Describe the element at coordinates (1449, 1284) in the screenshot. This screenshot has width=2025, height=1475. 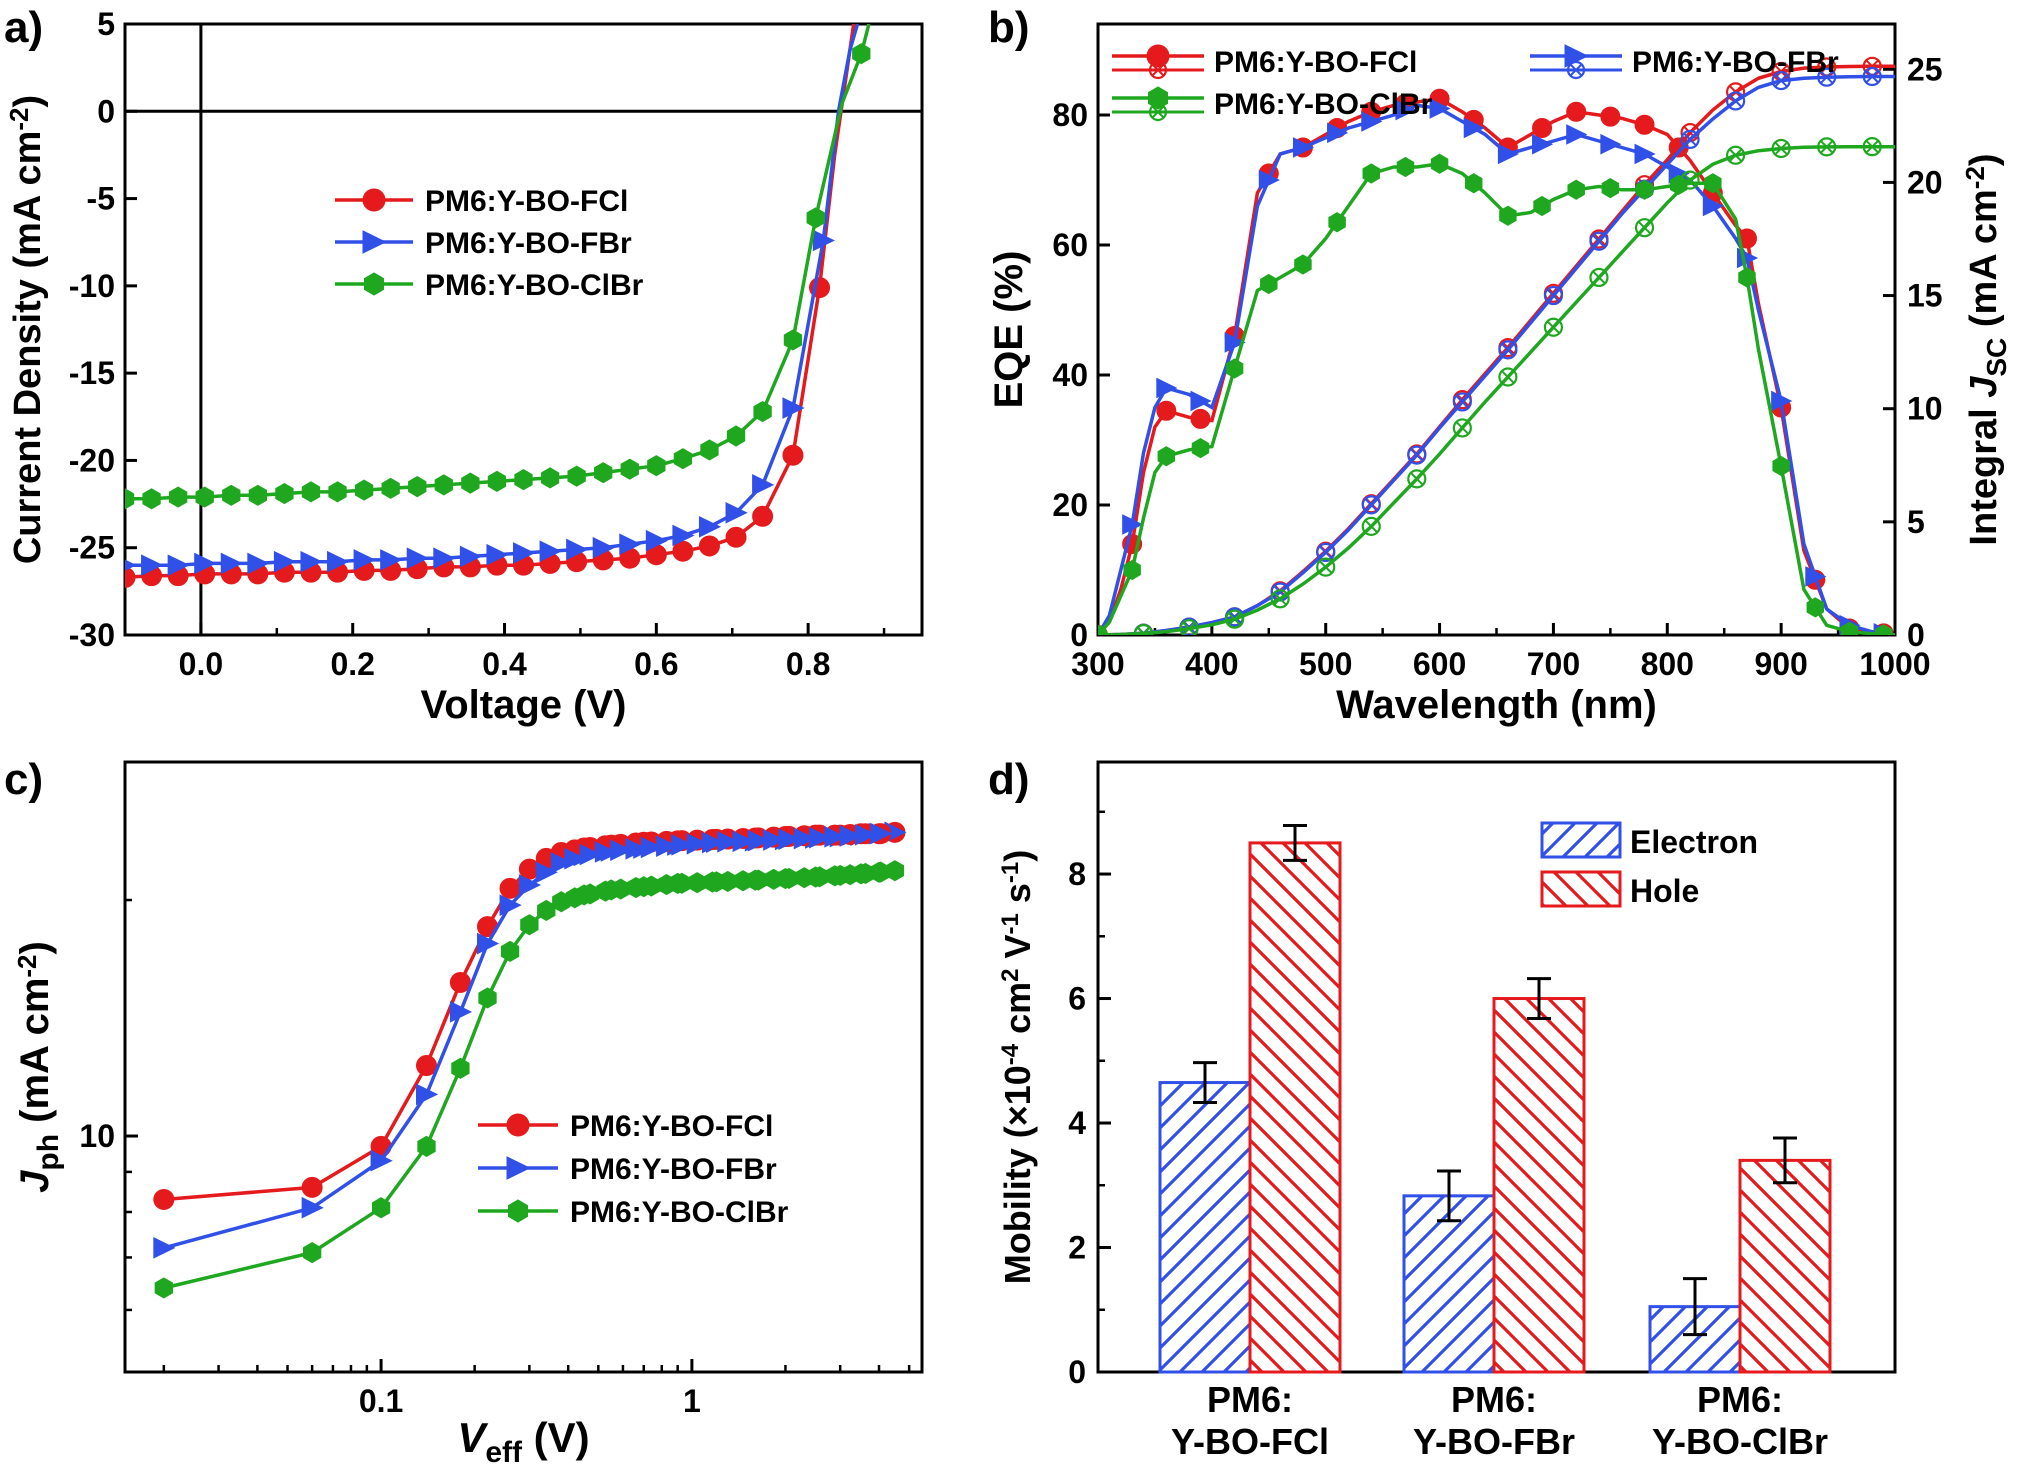
I see `bar-electron` at that location.